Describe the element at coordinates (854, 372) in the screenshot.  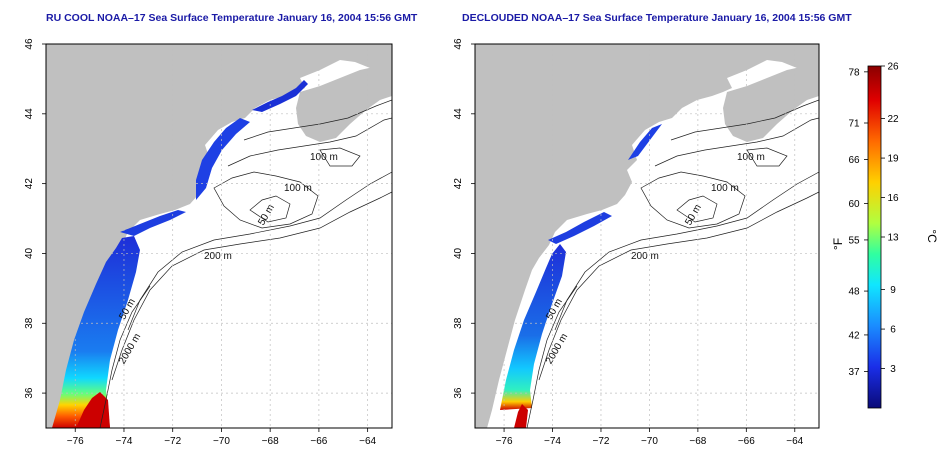
I see `fahrenheit-tick-label: 37` at that location.